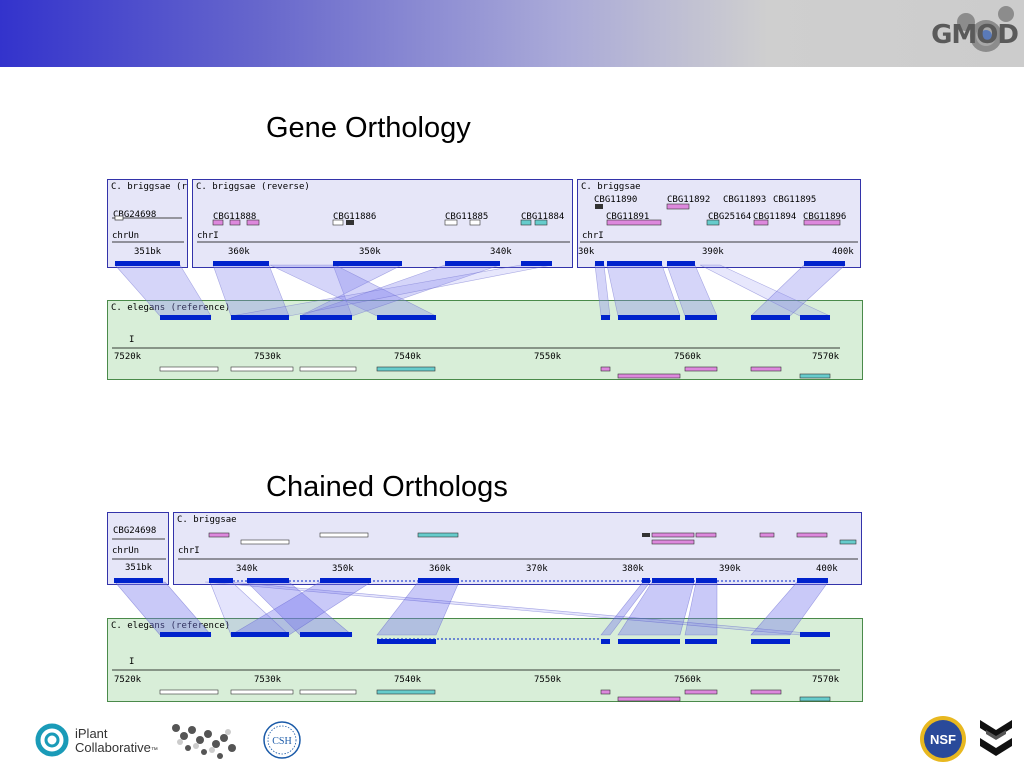 The width and height of the screenshot is (1024, 768). What do you see at coordinates (996, 738) in the screenshot?
I see `chevron-logo-icon` at bounding box center [996, 738].